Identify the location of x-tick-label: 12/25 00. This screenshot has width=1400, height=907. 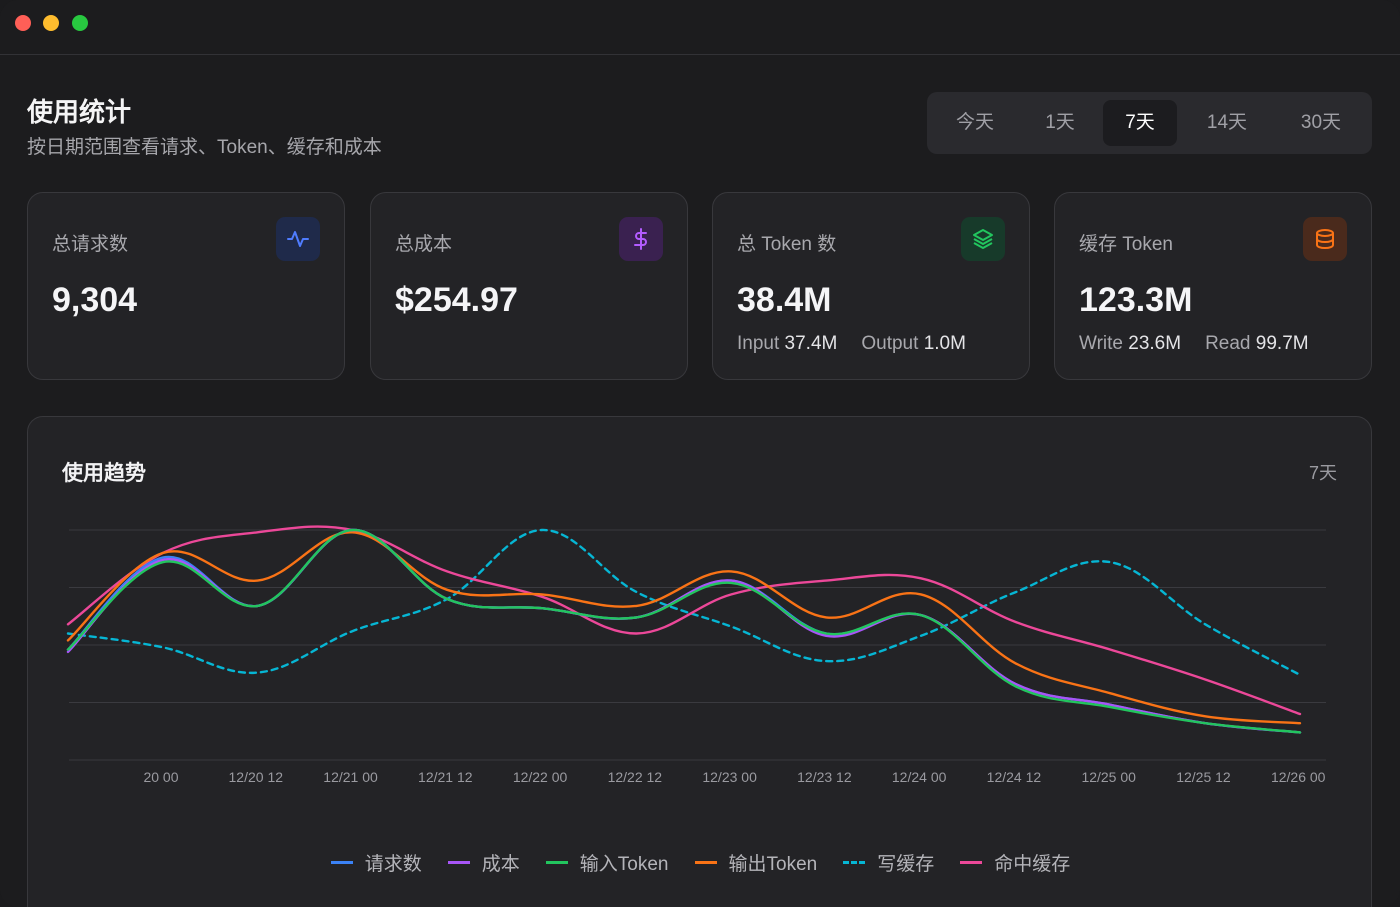
(1108, 777).